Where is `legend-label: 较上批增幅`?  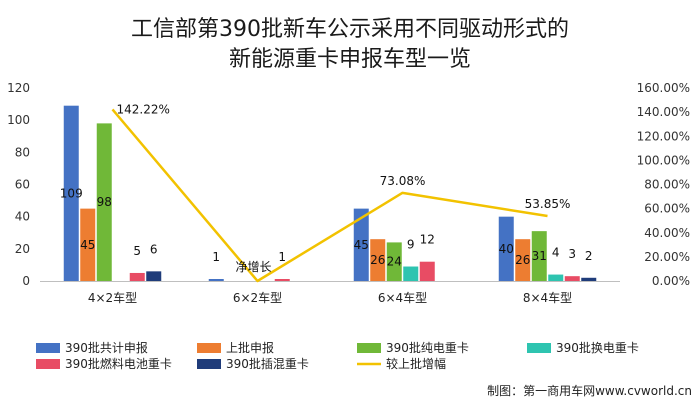
legend-label: 较上批增幅 is located at coordinates (416, 363).